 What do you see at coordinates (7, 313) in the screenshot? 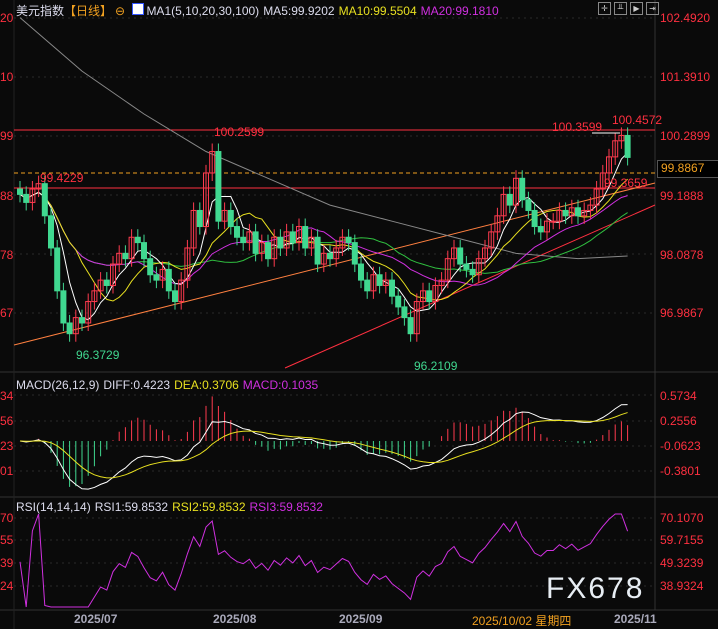
I see `left-tick: 67` at bounding box center [7, 313].